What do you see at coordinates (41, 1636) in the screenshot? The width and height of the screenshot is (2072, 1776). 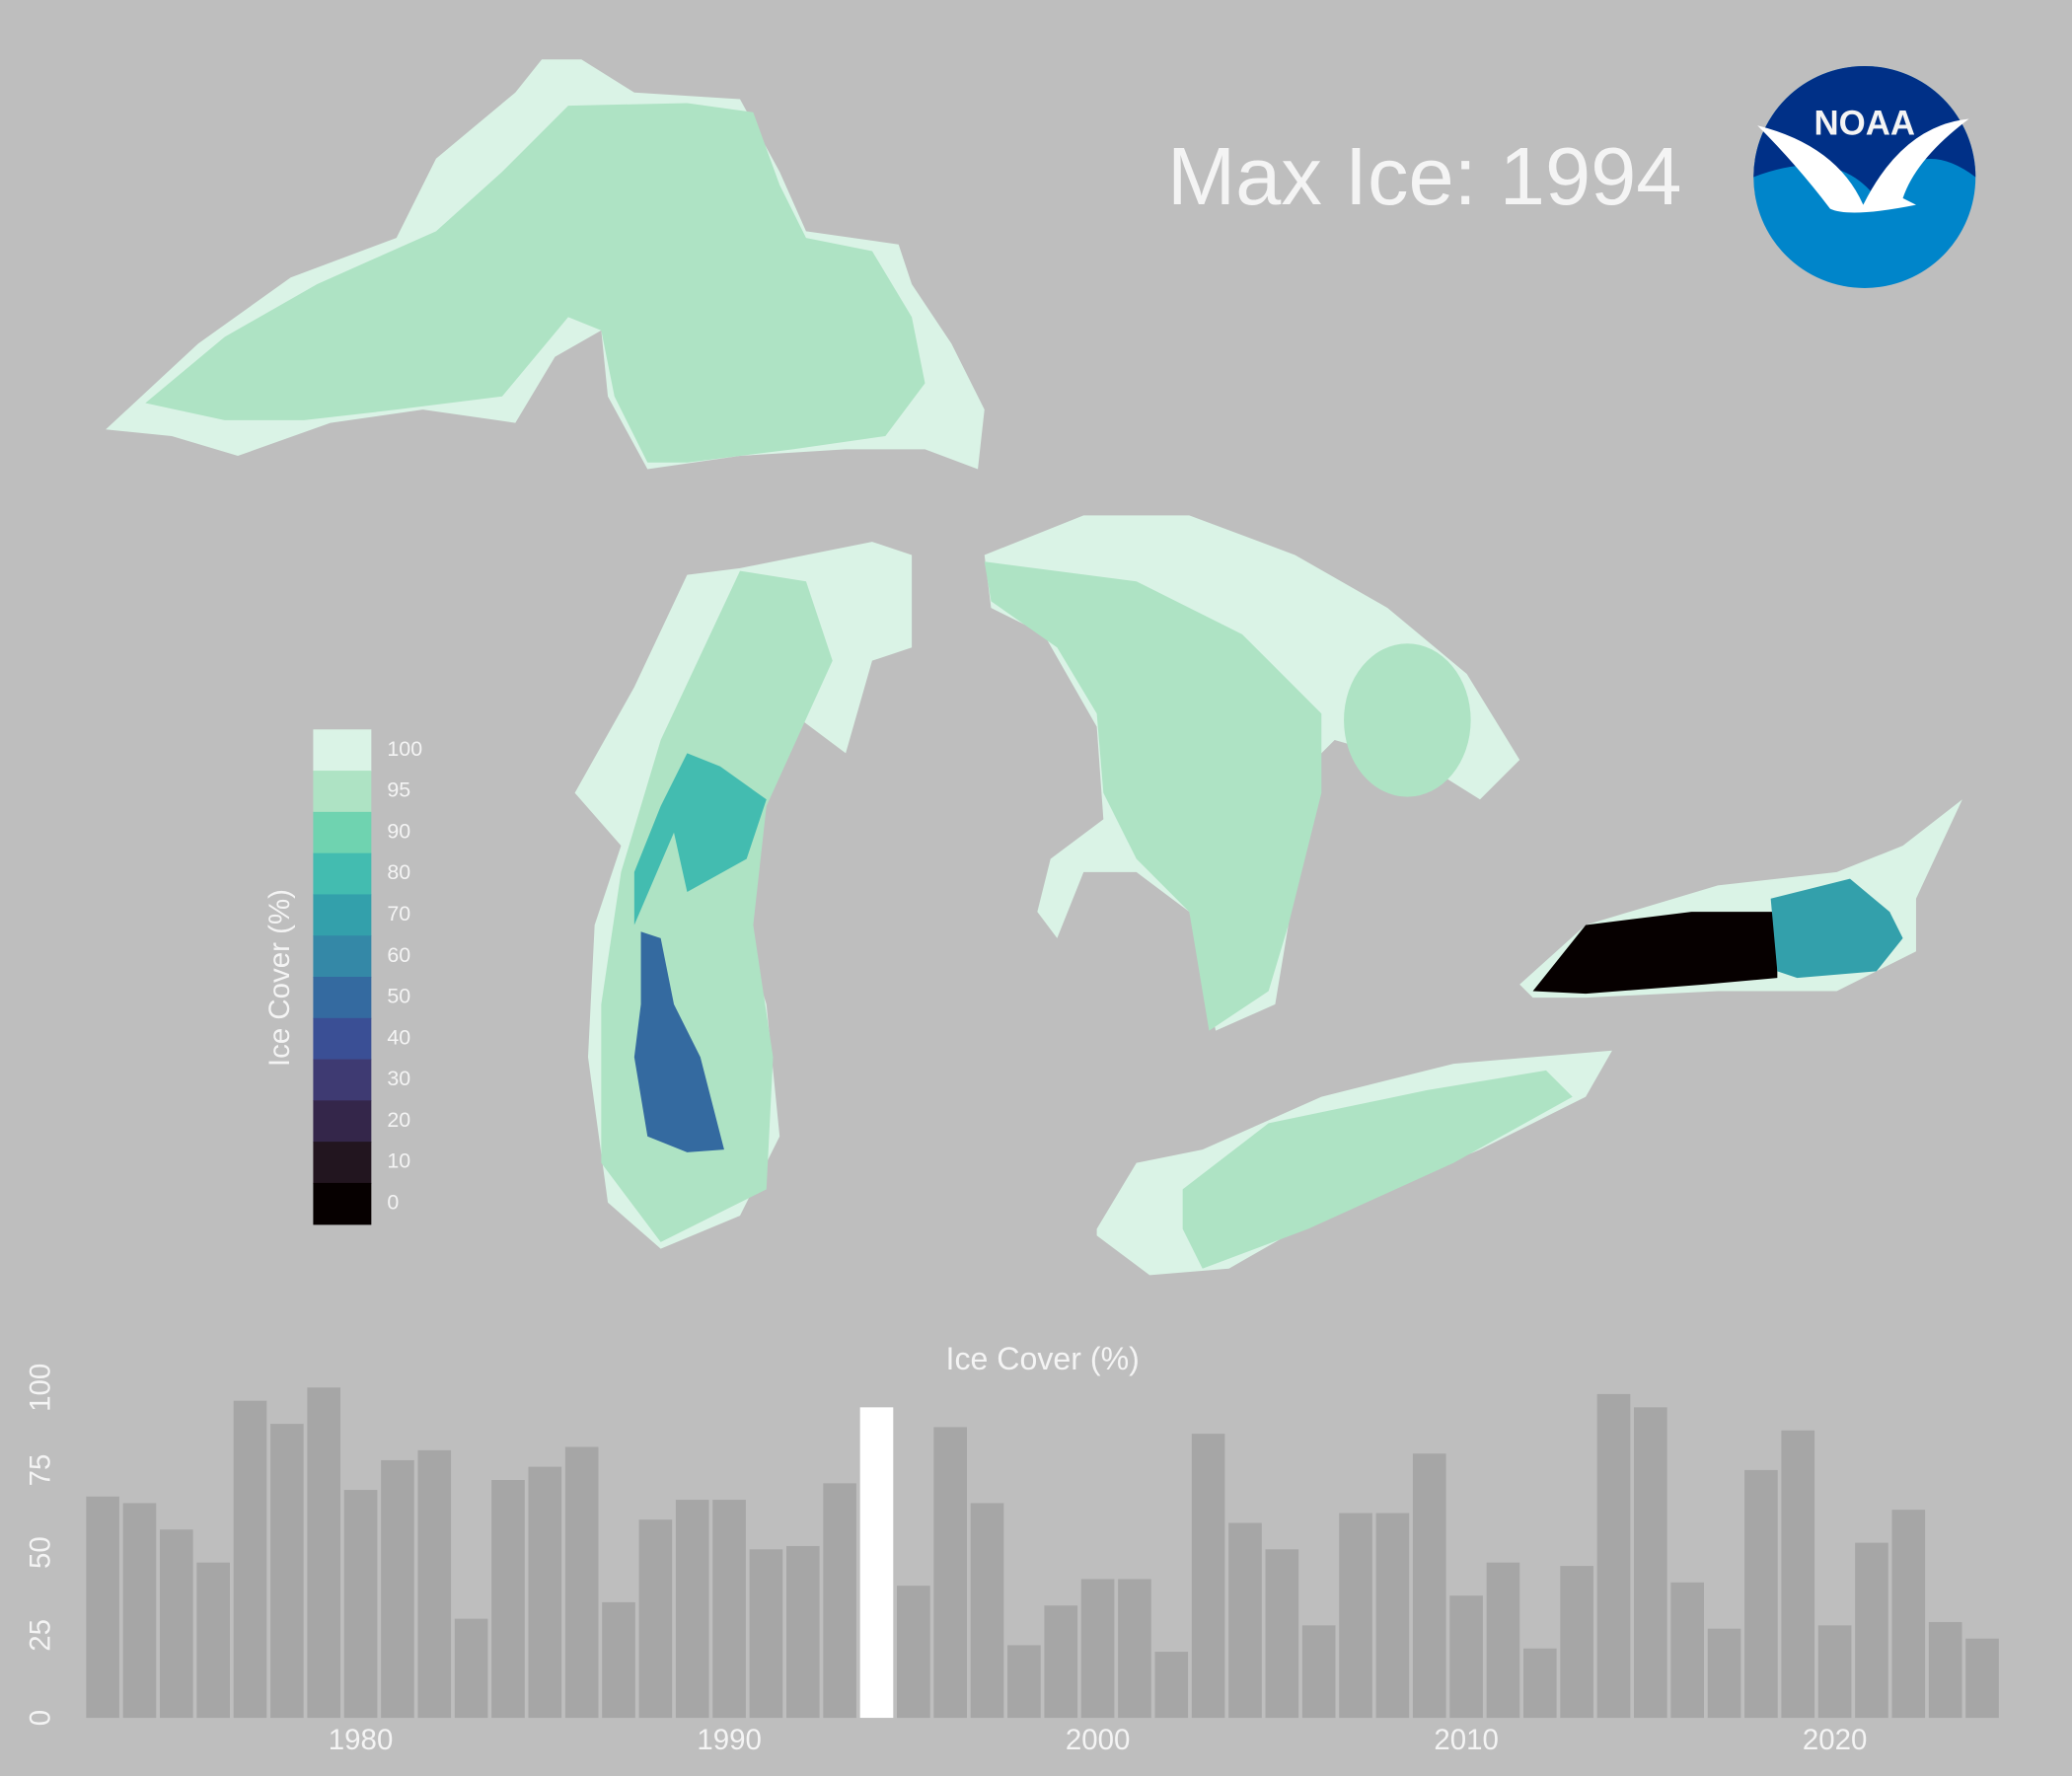 I see `y-tick-label: 25` at bounding box center [41, 1636].